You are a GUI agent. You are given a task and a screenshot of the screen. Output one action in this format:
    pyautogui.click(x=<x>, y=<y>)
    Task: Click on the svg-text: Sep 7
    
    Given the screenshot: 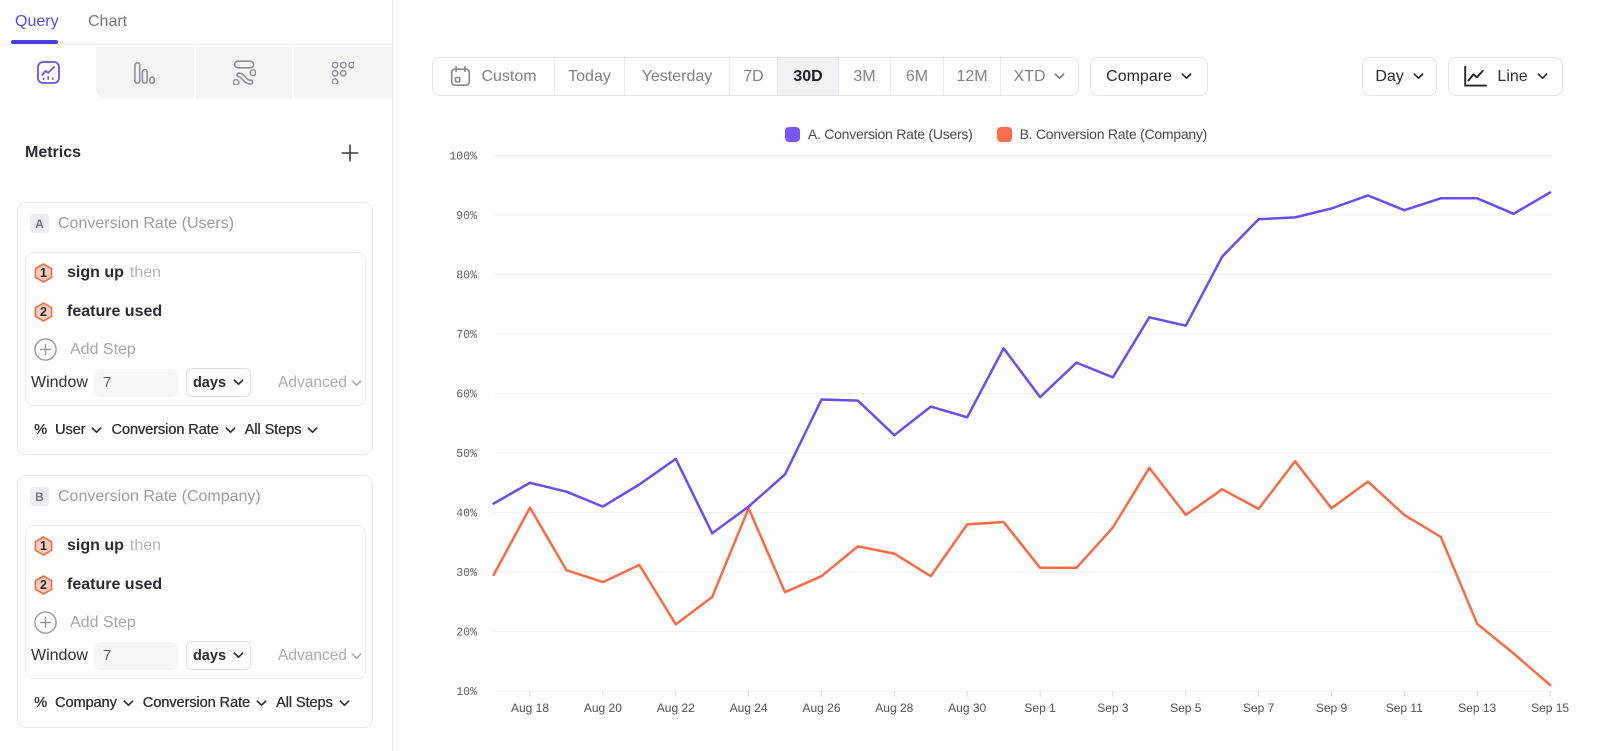 What is the action you would take?
    pyautogui.click(x=1259, y=708)
    